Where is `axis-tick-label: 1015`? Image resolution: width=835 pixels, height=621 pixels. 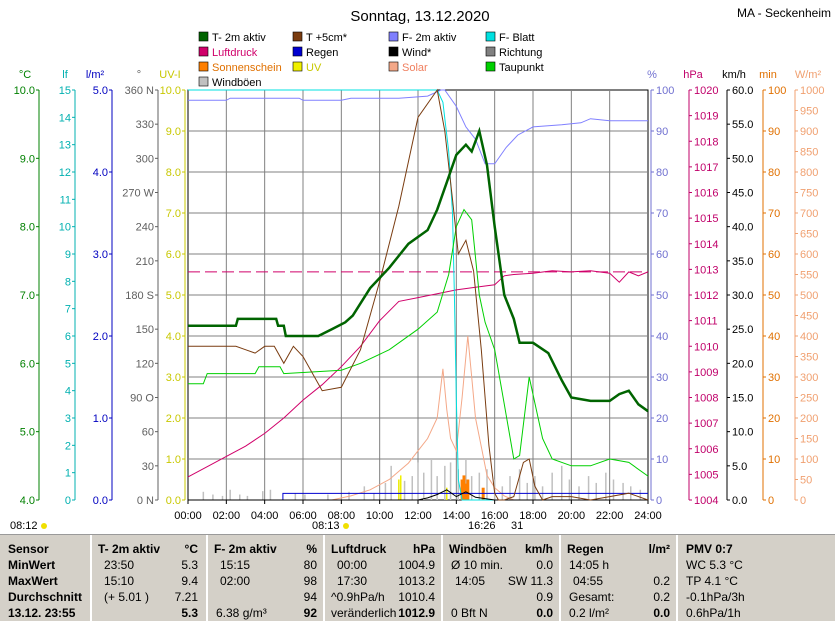
axis-tick-label: 1015 is located at coordinates (706, 219).